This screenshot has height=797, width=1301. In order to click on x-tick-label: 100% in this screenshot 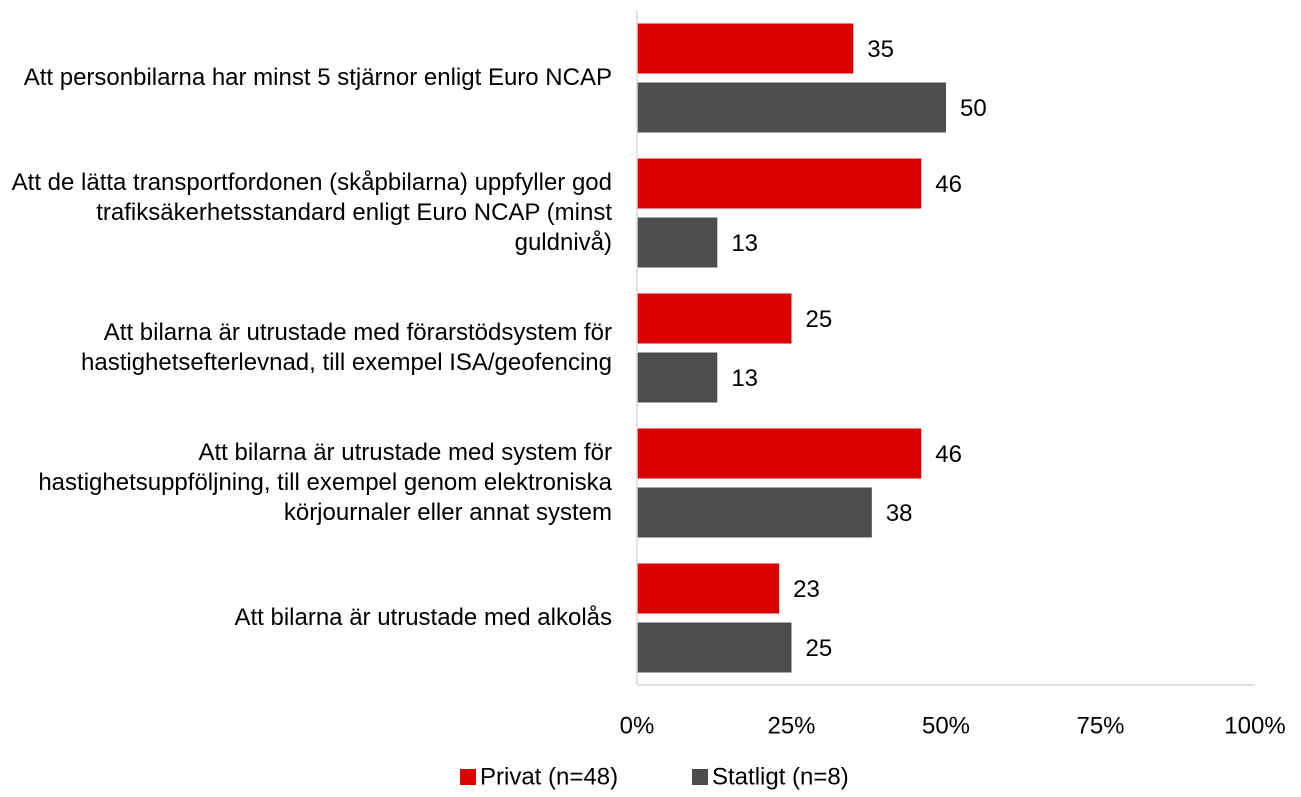, I will do `click(1254, 725)`.